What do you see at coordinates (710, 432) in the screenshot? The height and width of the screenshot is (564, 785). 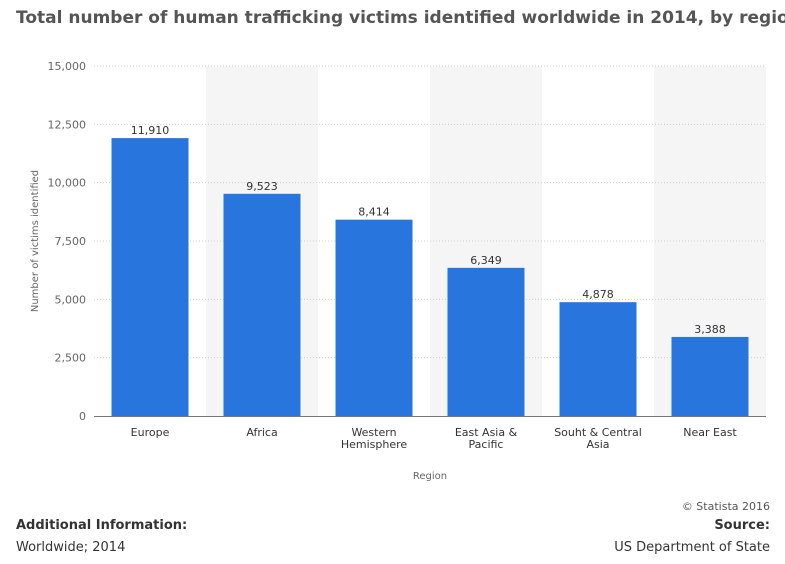 I see `x-tick-label: Near East` at bounding box center [710, 432].